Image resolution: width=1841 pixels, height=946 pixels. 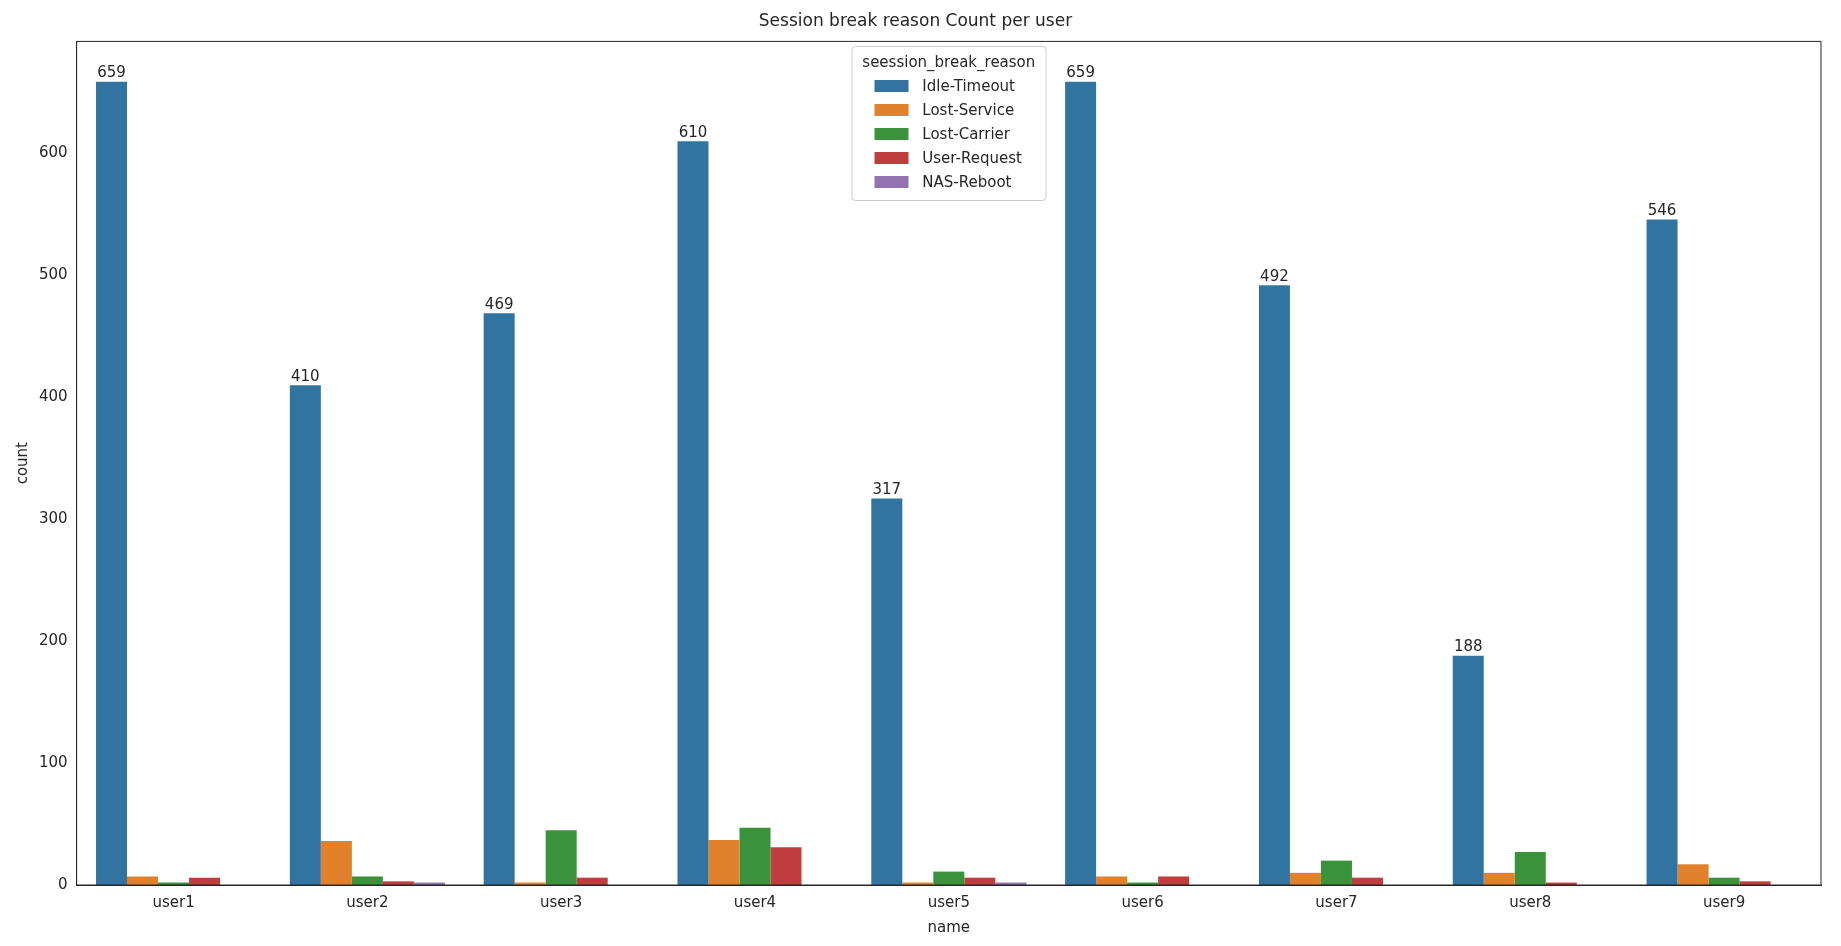 What do you see at coordinates (967, 182) in the screenshot?
I see `legend-label: NAS-Reboot` at bounding box center [967, 182].